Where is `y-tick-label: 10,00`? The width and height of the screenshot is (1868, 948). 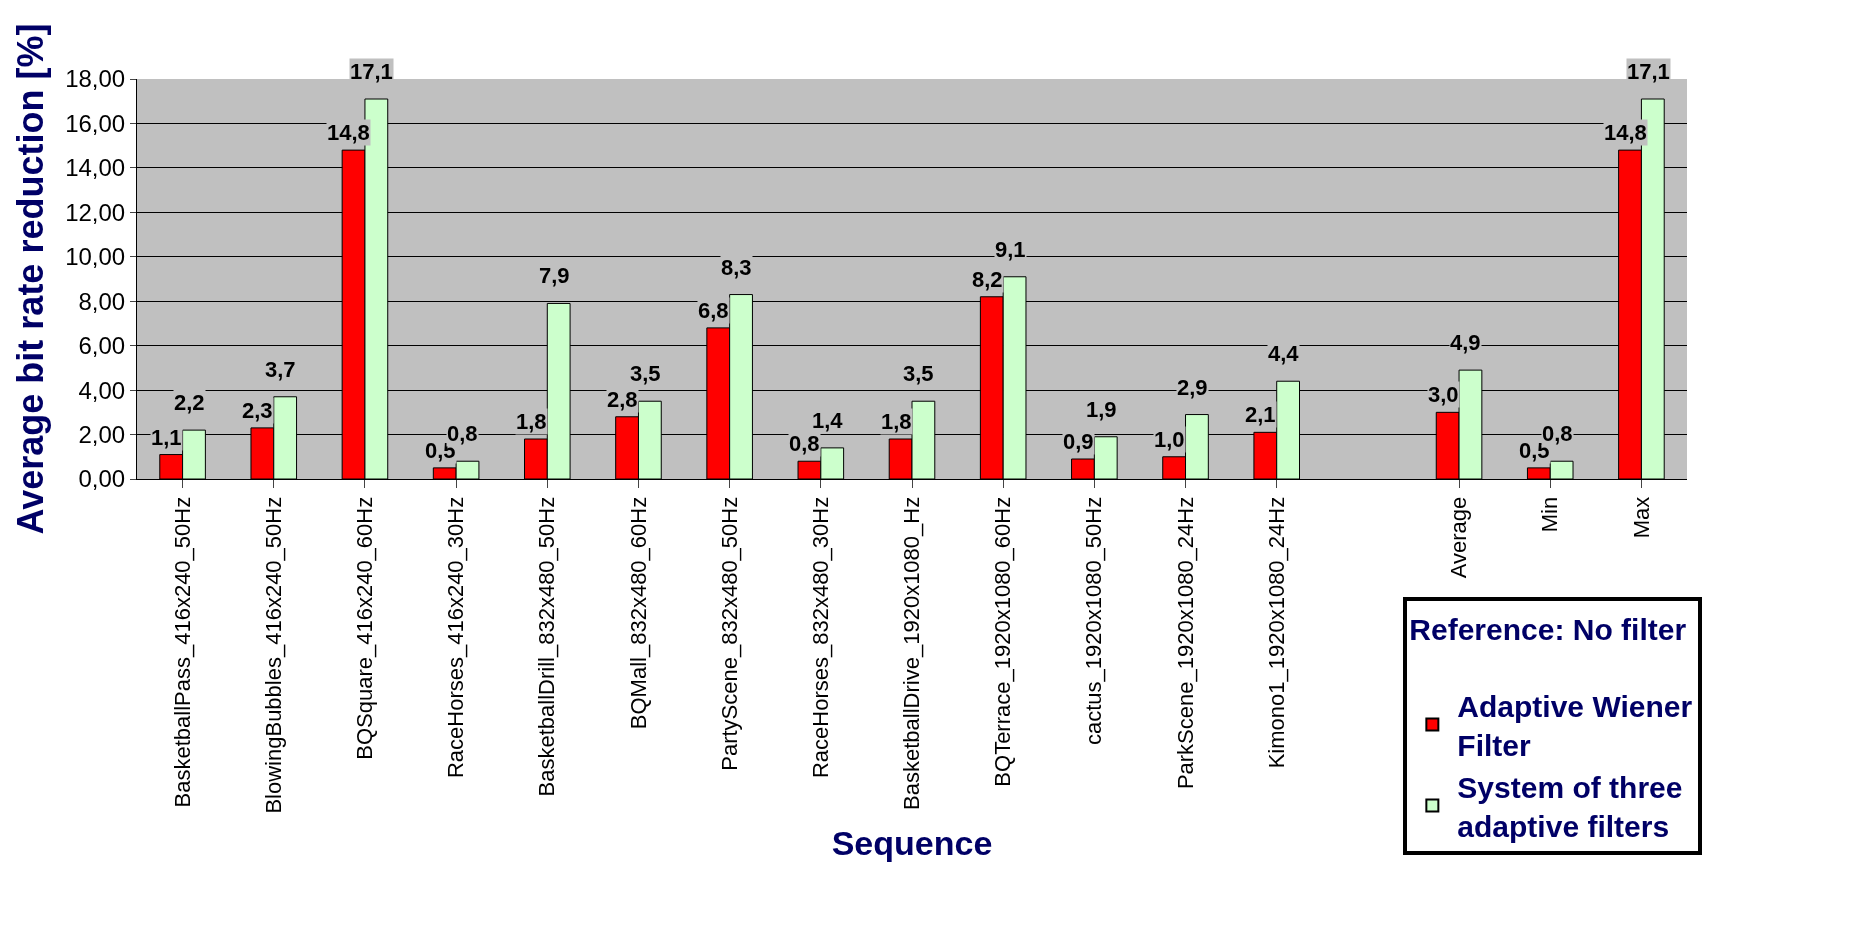
y-tick-label: 10,00 is located at coordinates (95, 257).